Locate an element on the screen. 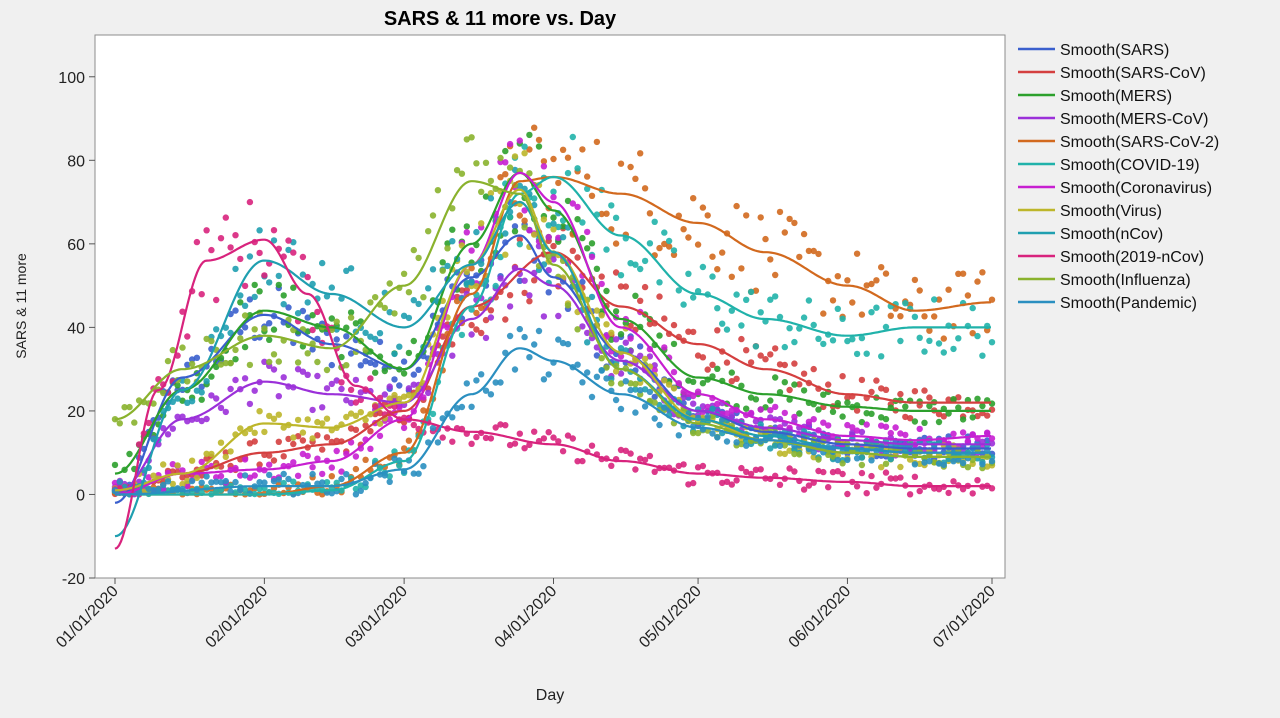 The image size is (1280, 718). legend-label: Smooth(SARS-CoV-2) is located at coordinates (1139, 142).